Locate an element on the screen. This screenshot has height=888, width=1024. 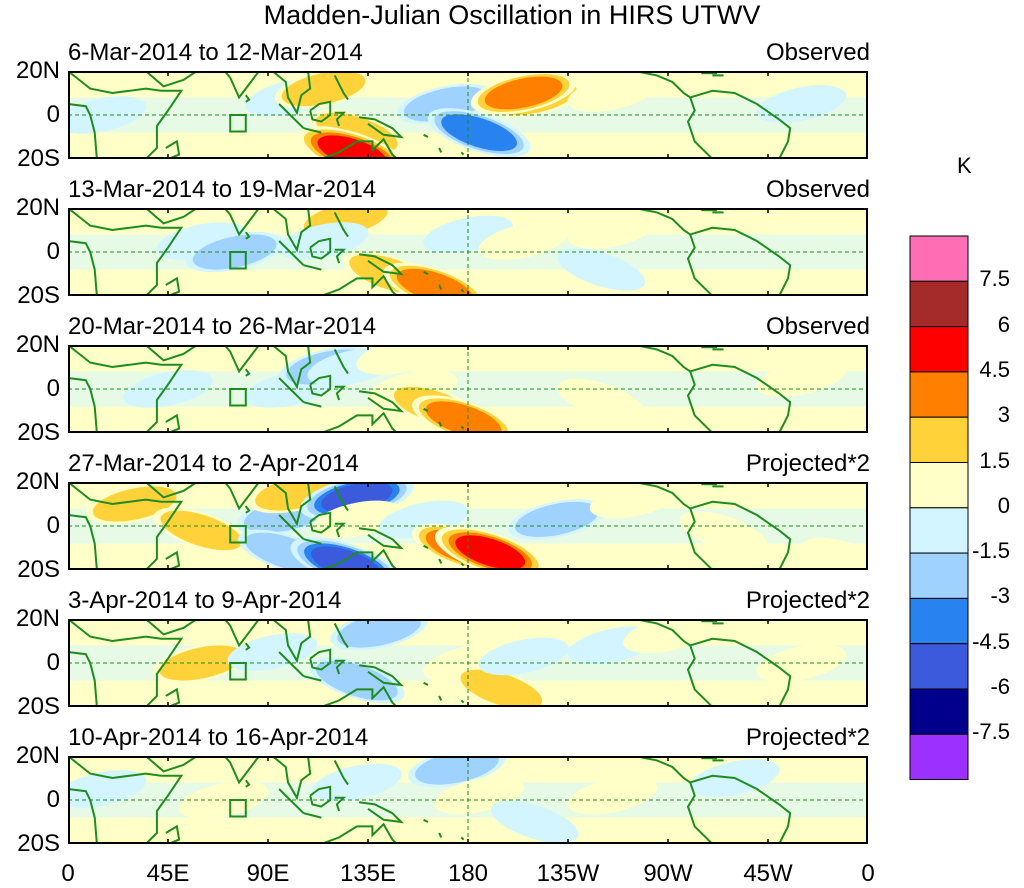
panel-status: Observed is located at coordinates (817, 52).